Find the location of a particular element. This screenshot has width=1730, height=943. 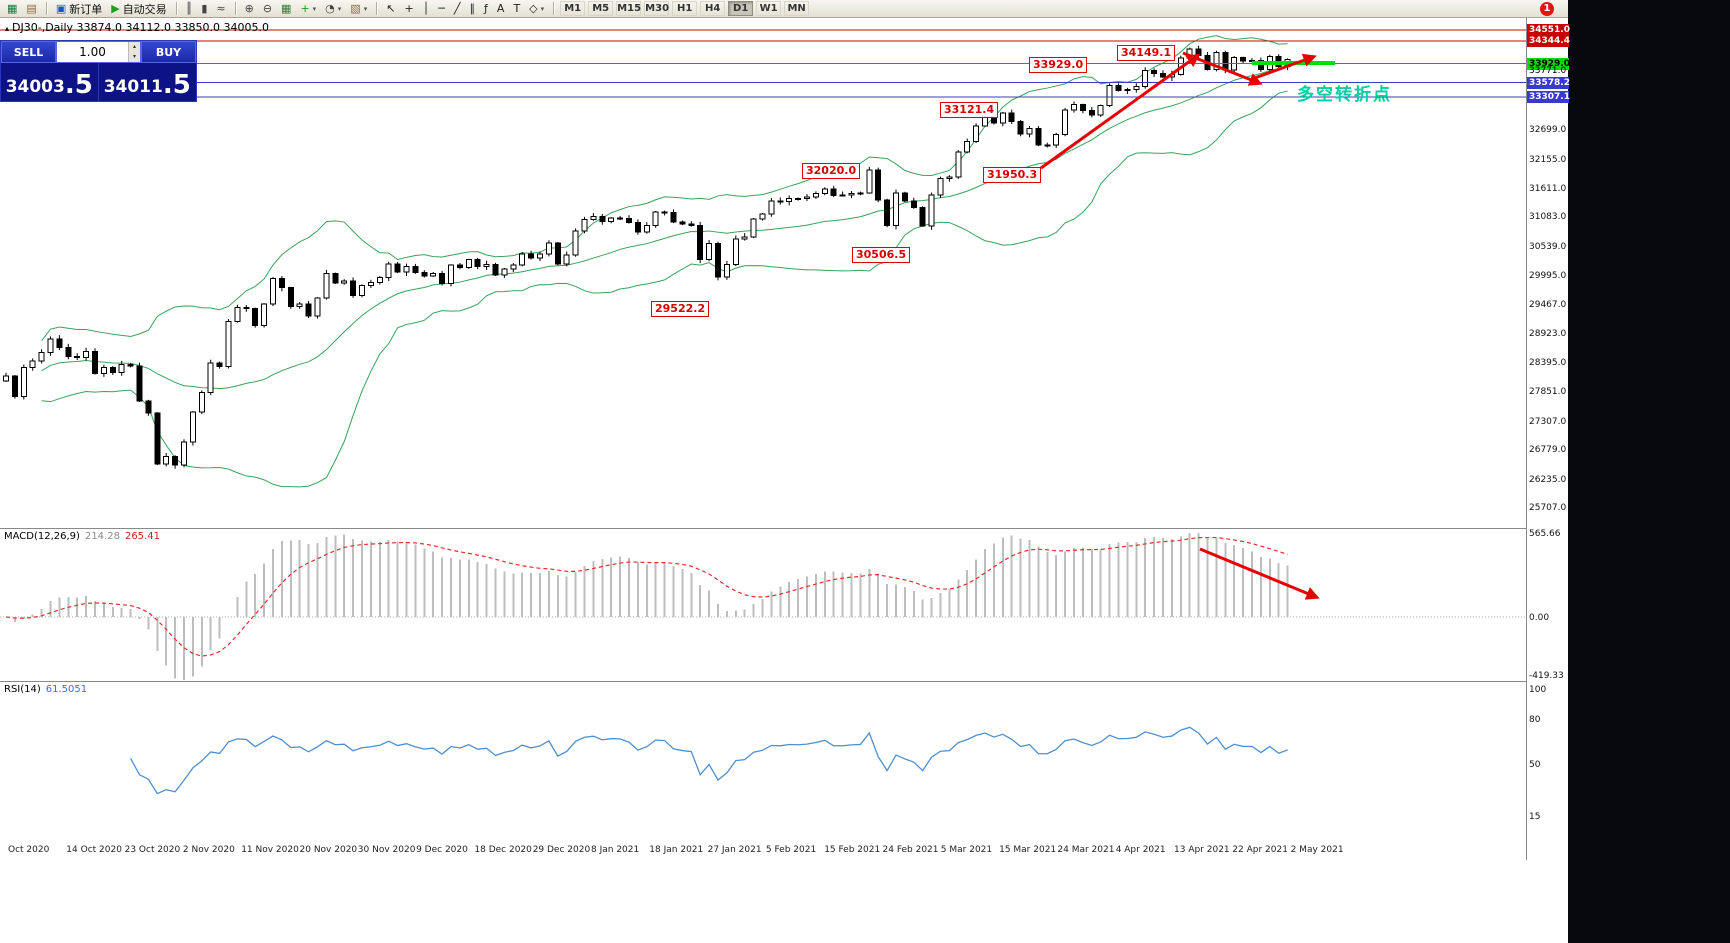

cursor-button: ↖ is located at coordinates (390, 9).